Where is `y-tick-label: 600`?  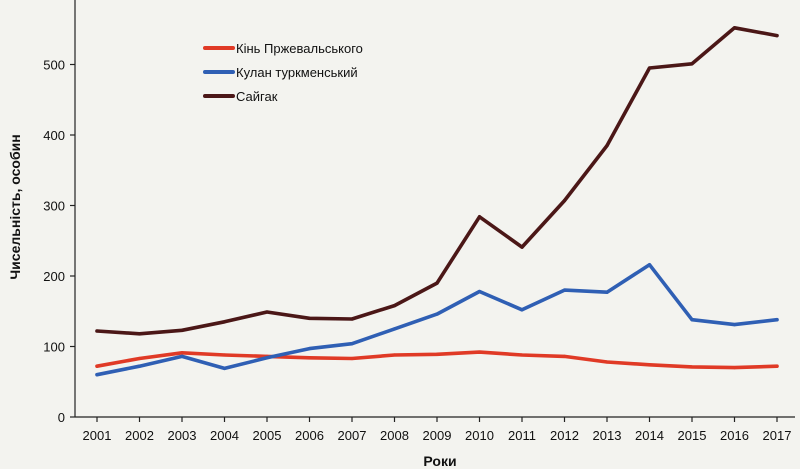
y-tick-label: 600 is located at coordinates (54, 1).